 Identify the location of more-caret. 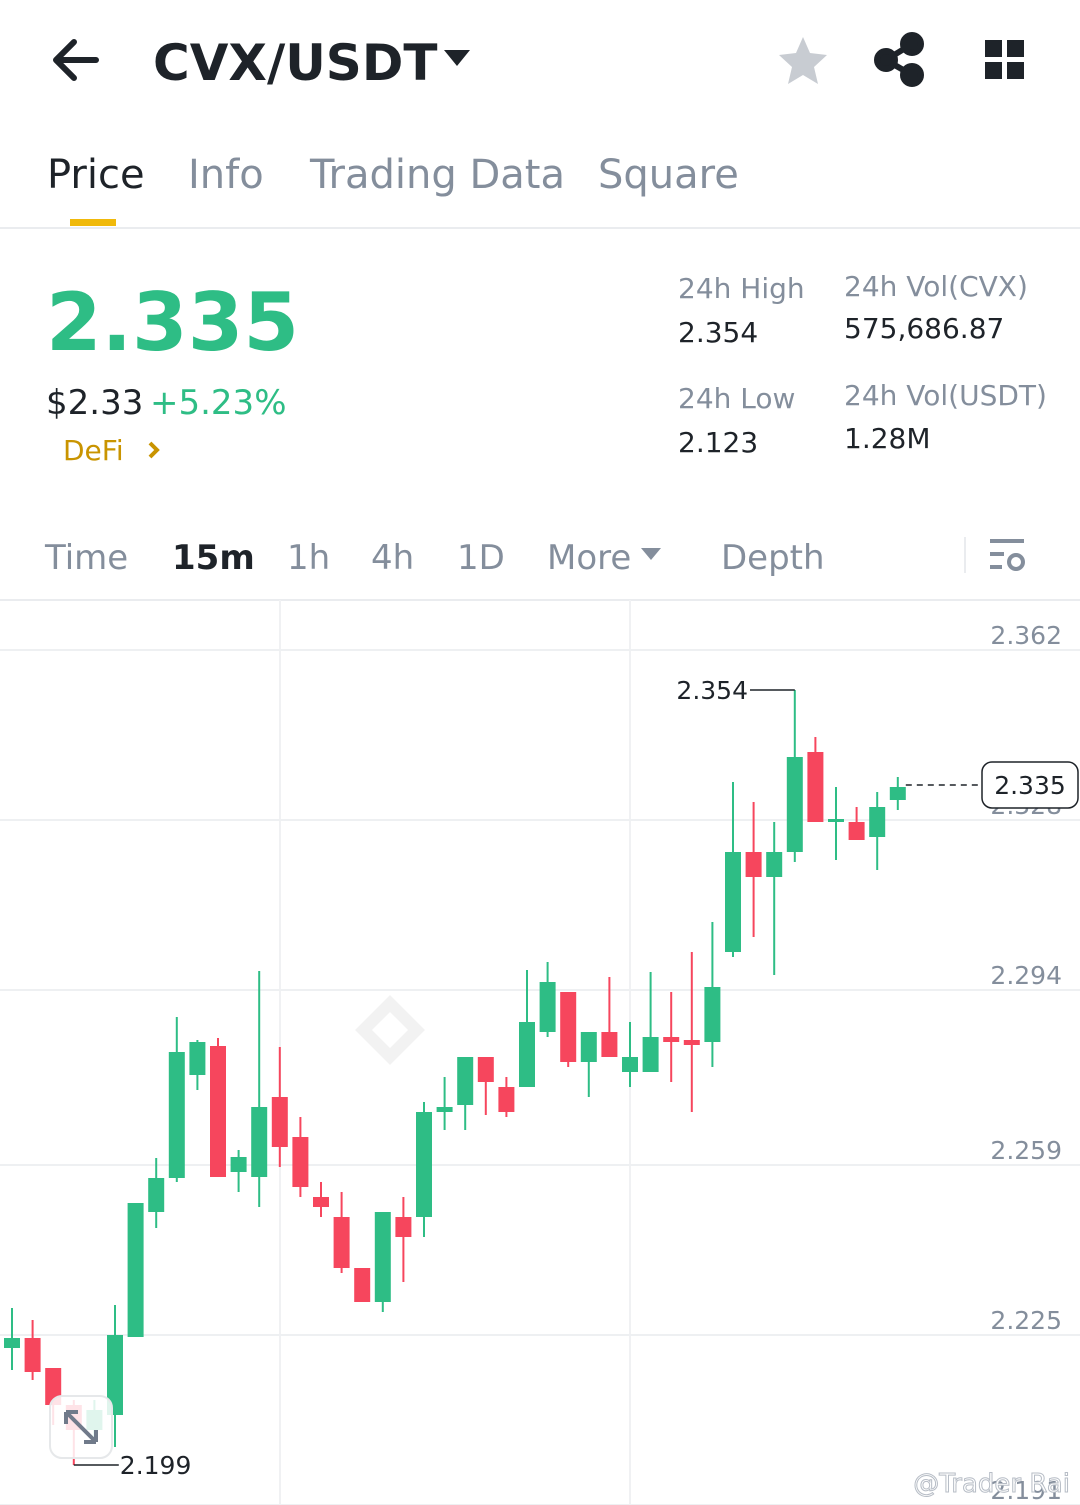
(651, 554).